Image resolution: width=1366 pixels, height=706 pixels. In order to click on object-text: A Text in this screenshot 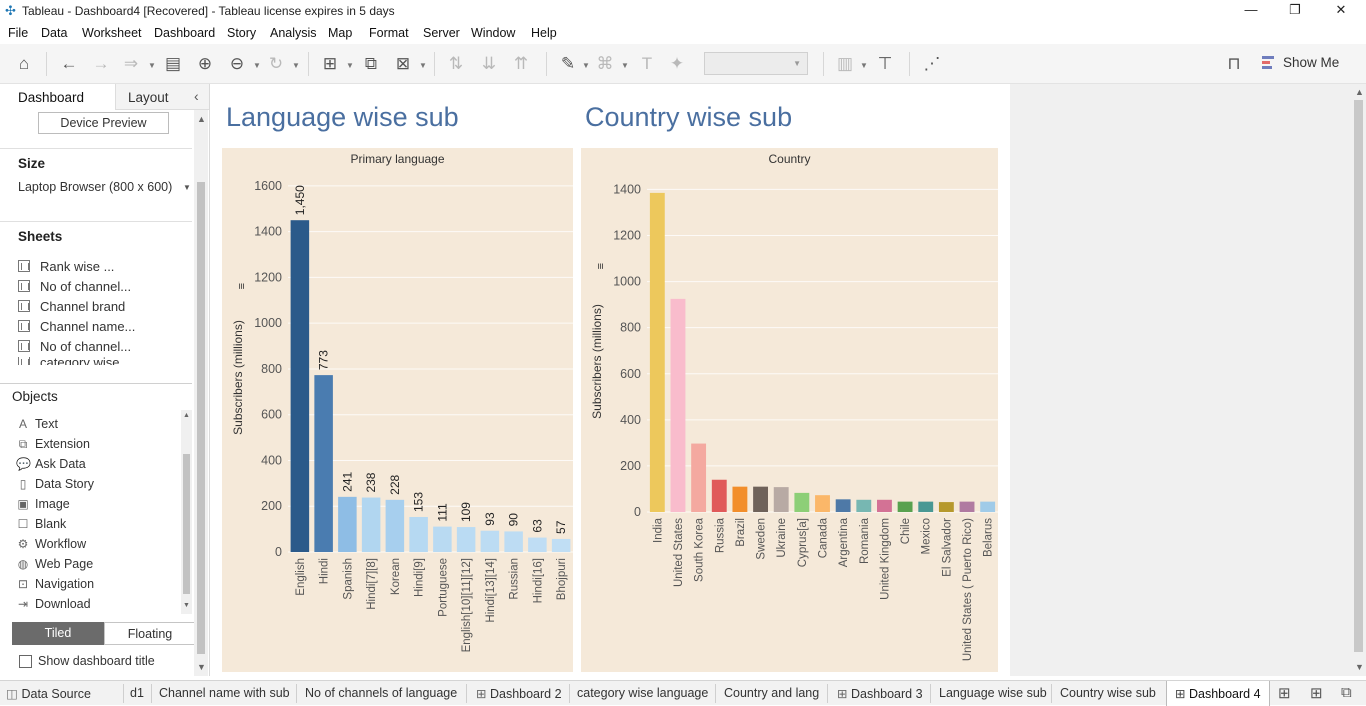, I will do `click(37, 426)`.